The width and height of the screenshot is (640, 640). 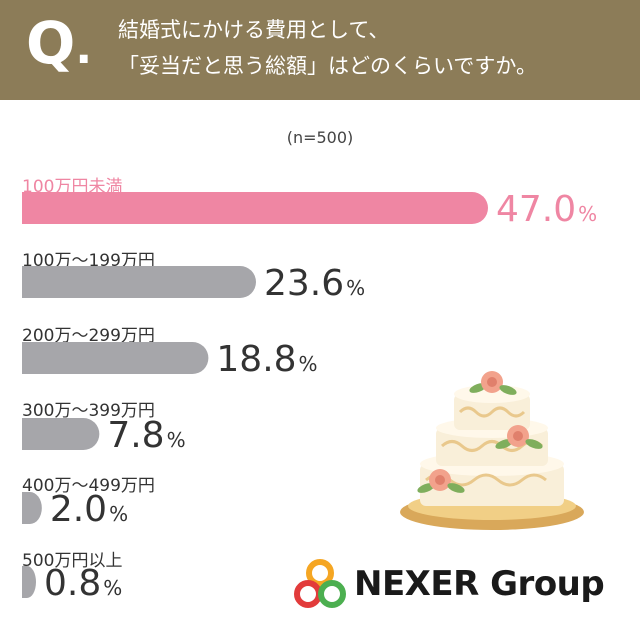 I want to click on nexer-logo: NEXER Group, so click(x=460, y=586).